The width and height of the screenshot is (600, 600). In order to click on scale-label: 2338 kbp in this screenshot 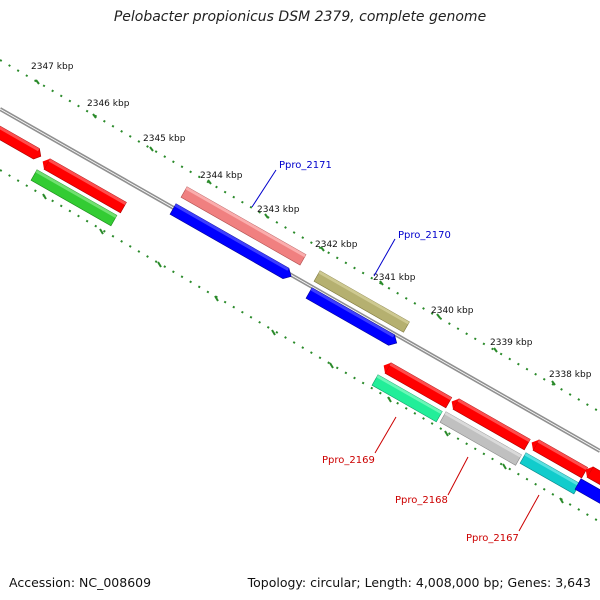, I will do `click(570, 375)`.